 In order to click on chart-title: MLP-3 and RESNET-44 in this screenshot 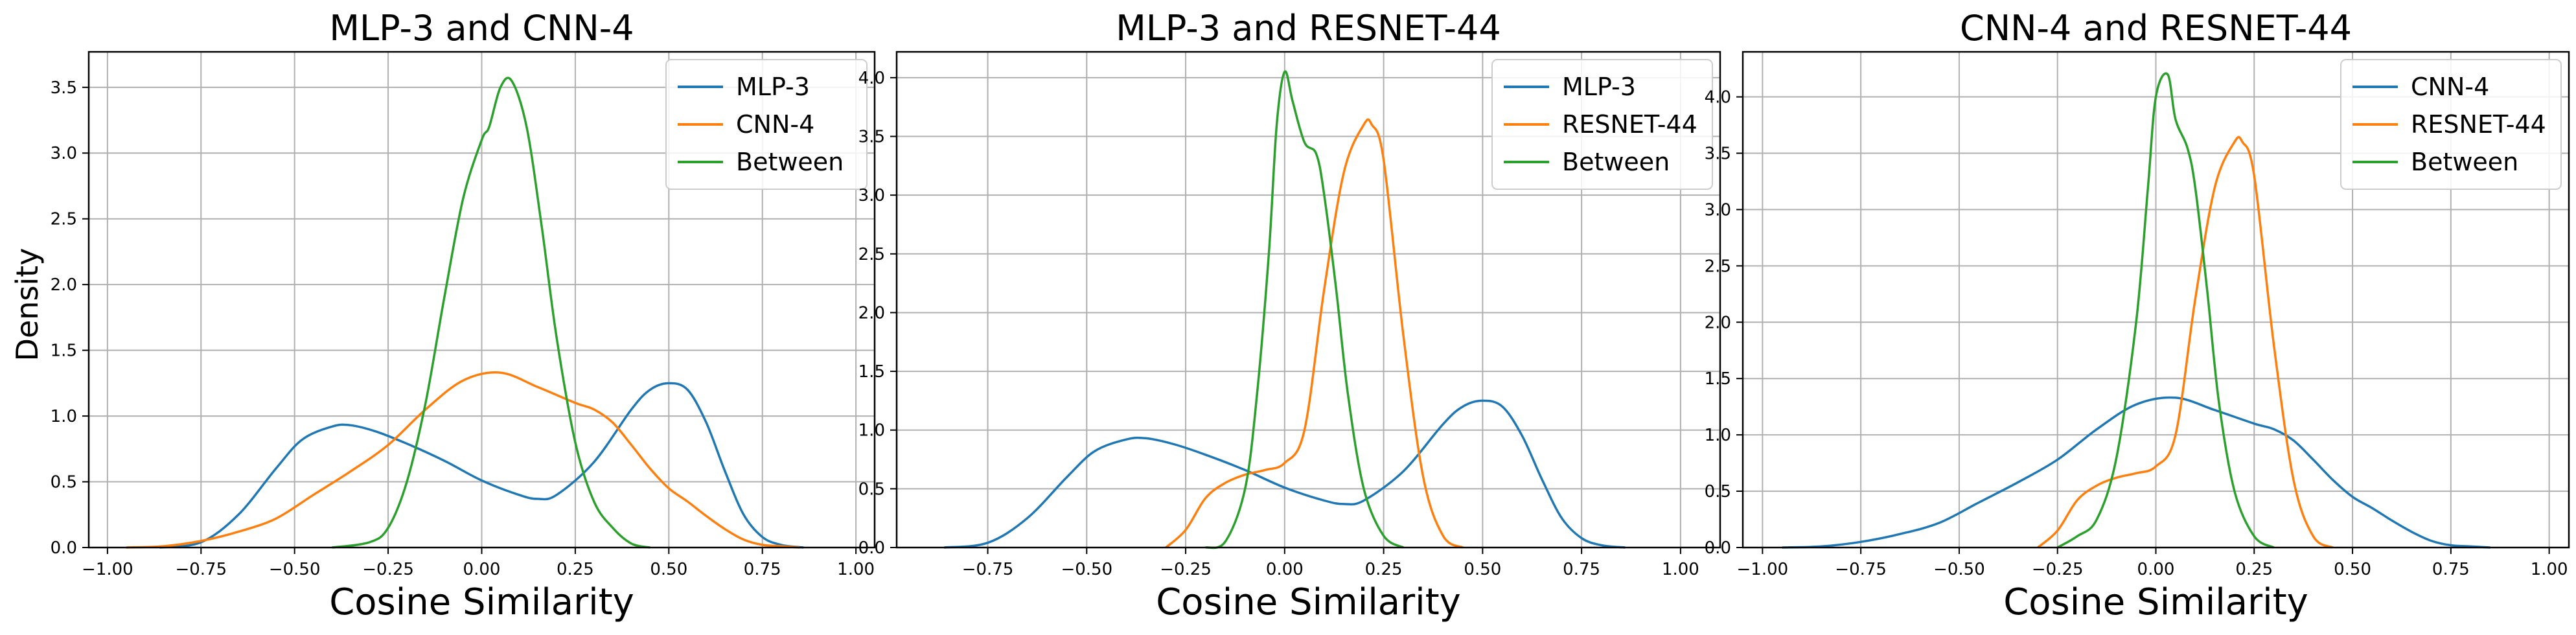, I will do `click(1308, 28)`.